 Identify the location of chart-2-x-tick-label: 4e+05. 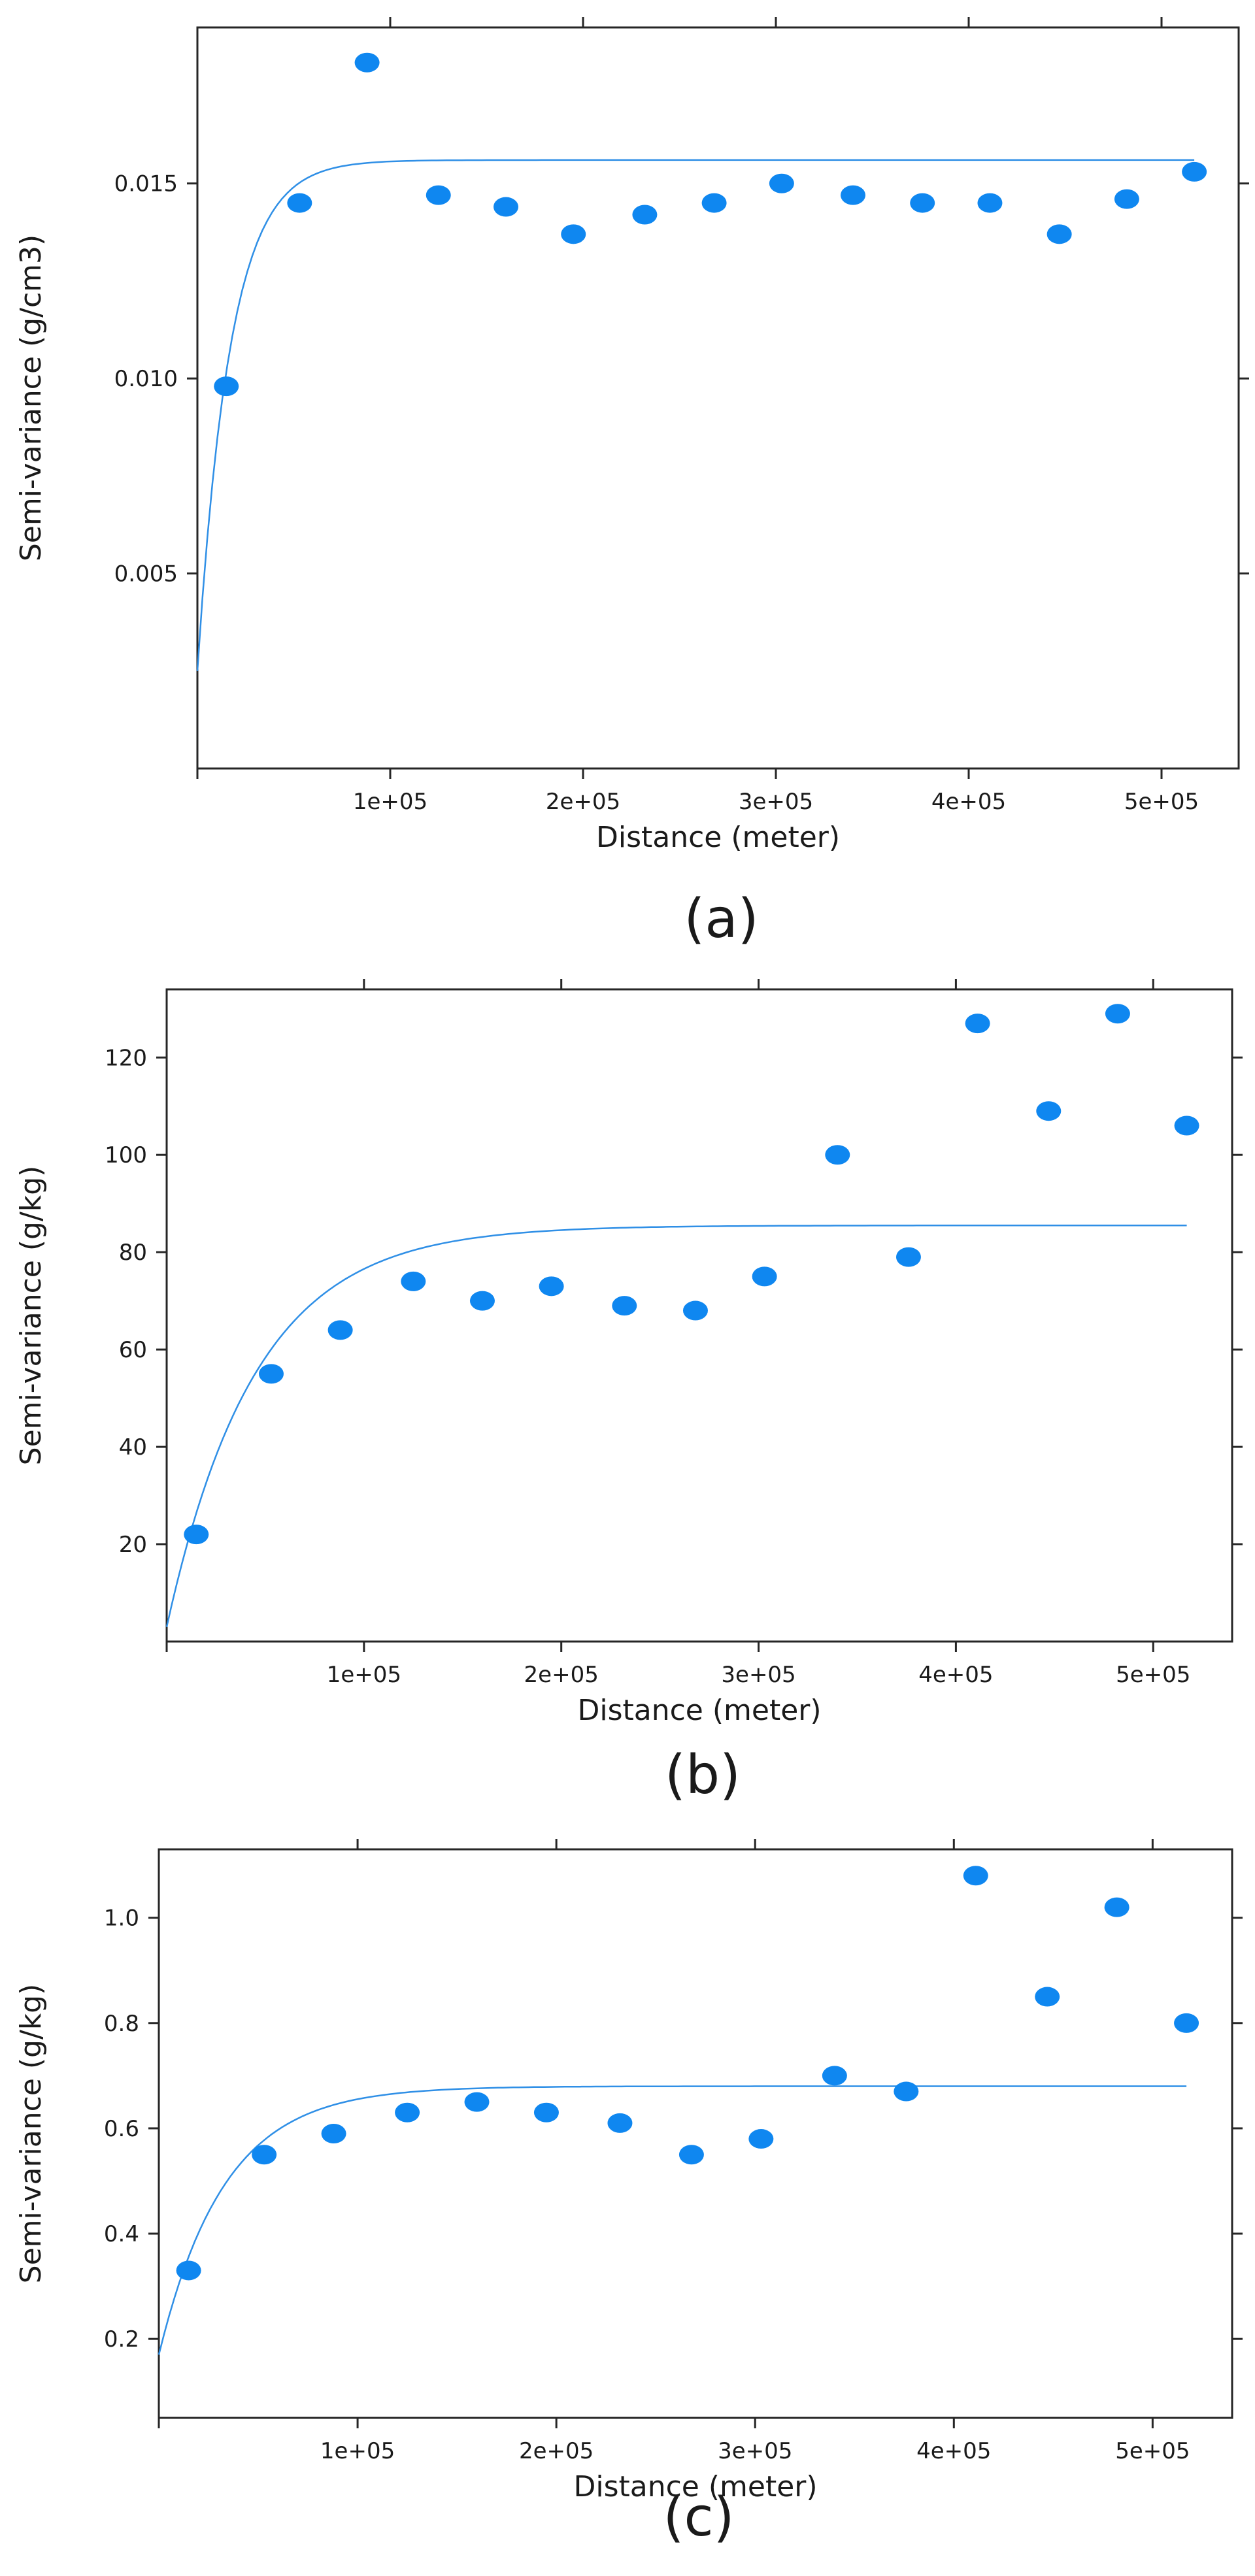
(954, 2451).